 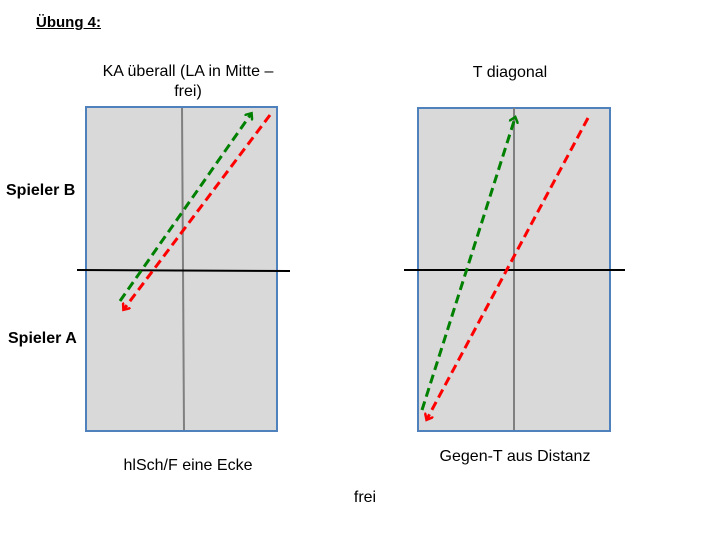 What do you see at coordinates (42, 338) in the screenshot?
I see `player-a-label: Spieler A` at bounding box center [42, 338].